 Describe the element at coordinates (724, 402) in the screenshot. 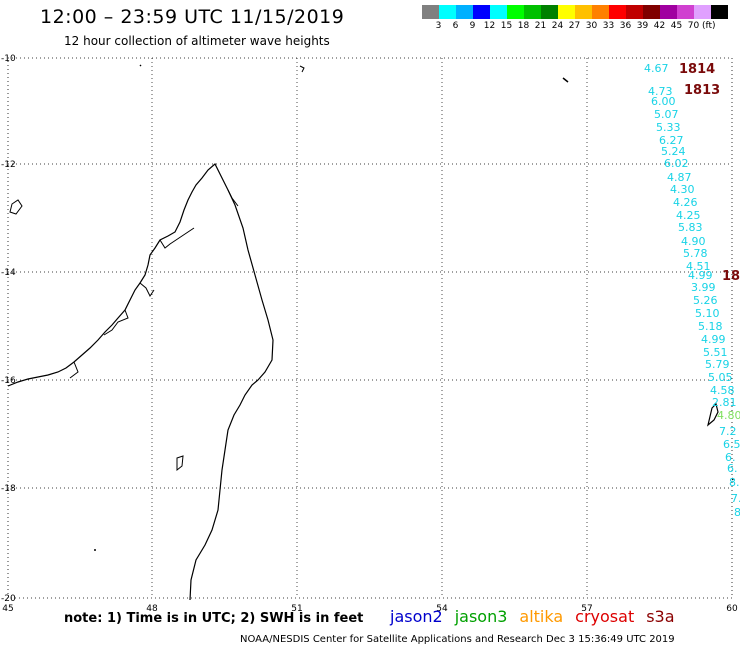

I see `wave-height-value: 2.81` at that location.